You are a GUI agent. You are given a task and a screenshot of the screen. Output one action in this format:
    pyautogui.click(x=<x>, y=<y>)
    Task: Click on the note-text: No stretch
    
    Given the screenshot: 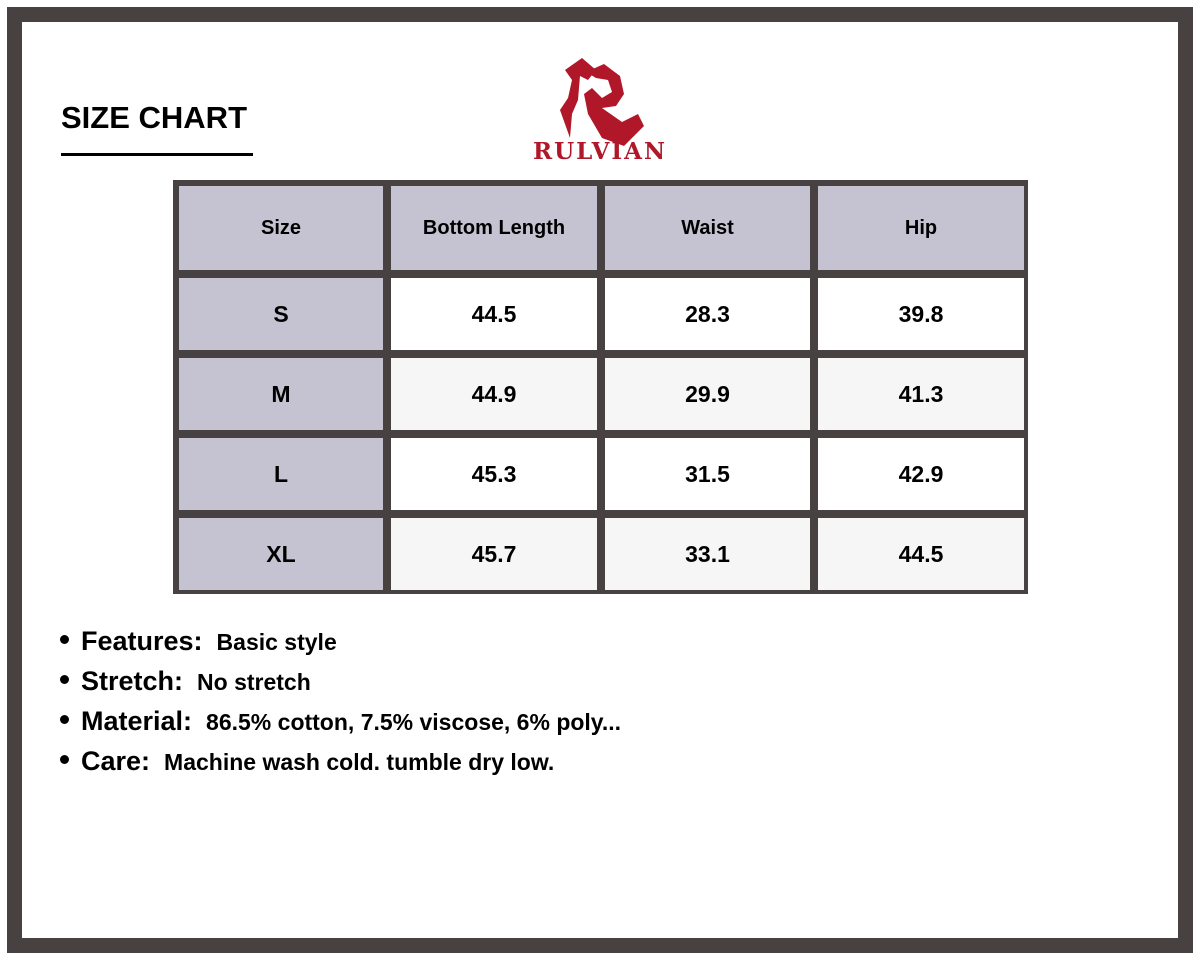 What is the action you would take?
    pyautogui.click(x=254, y=682)
    